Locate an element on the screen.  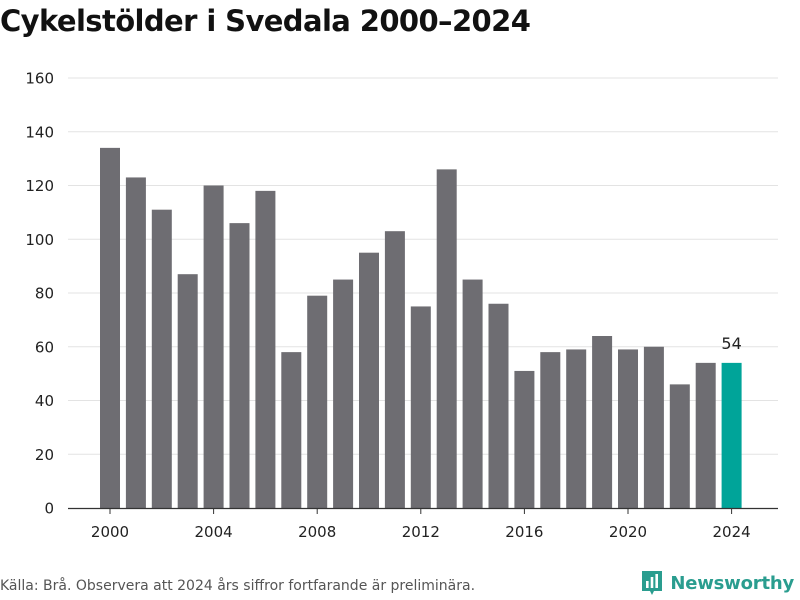
bar-2007 is located at coordinates (291, 430).